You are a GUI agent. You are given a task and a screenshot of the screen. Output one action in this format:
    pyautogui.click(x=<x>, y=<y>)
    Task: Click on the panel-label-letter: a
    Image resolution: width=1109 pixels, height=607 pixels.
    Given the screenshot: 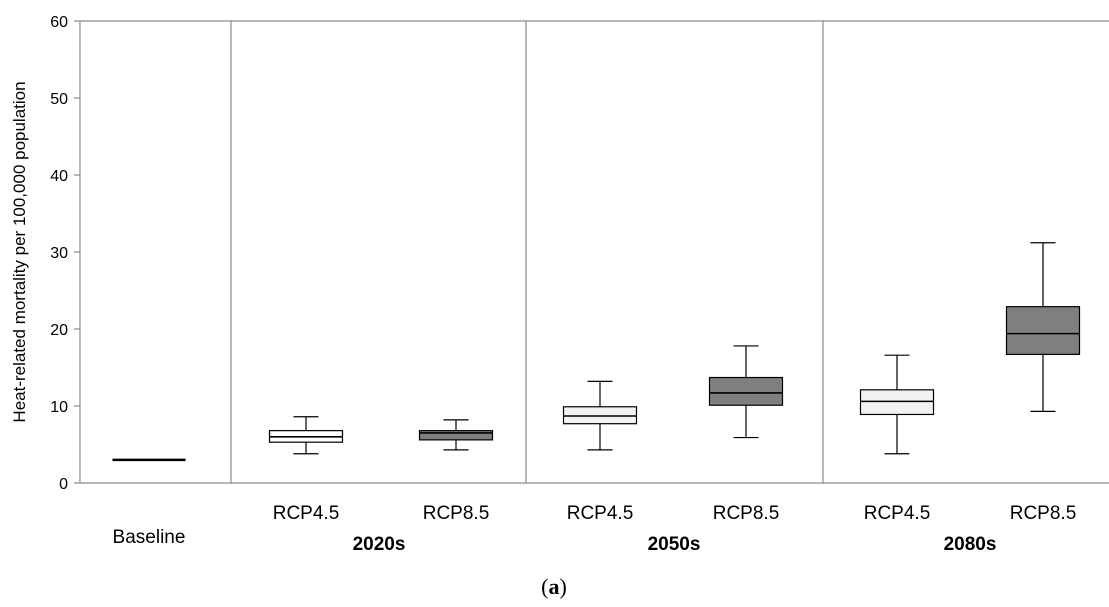 What is the action you would take?
    pyautogui.click(x=554, y=586)
    